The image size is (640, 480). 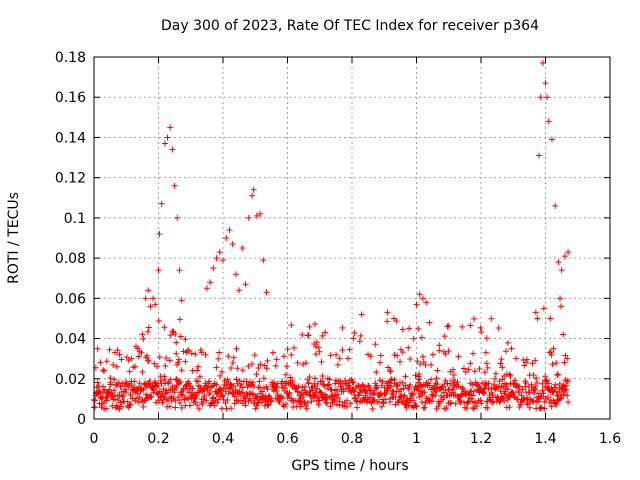 I want to click on y-tick-label: 0.12, so click(x=70, y=179).